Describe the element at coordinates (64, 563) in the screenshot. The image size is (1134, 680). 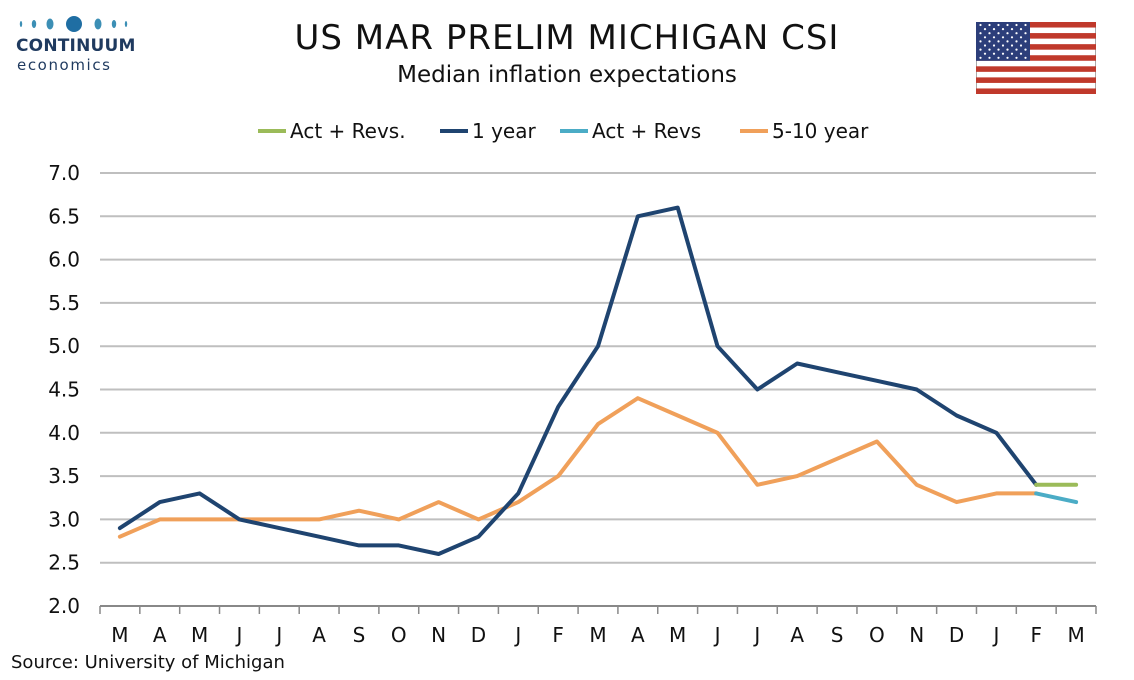
I see `y-tick-label: 2.5` at that location.